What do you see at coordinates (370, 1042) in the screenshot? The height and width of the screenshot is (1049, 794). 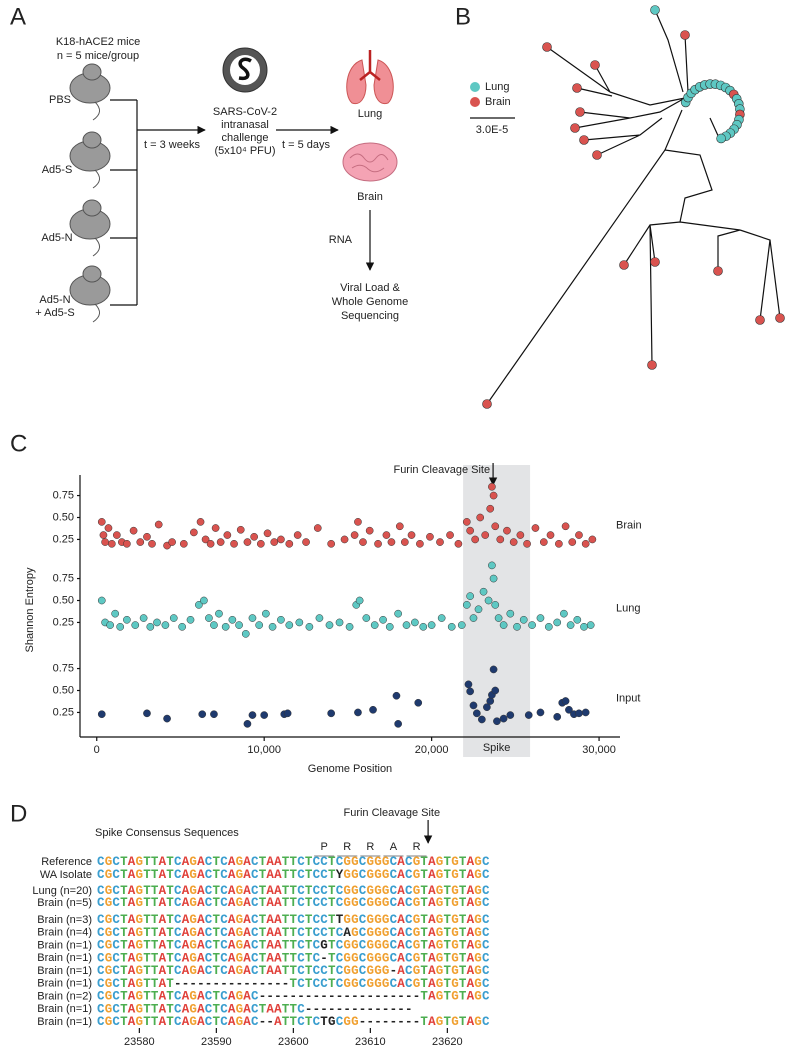 I see `x-tick-label: 23610` at bounding box center [370, 1042].